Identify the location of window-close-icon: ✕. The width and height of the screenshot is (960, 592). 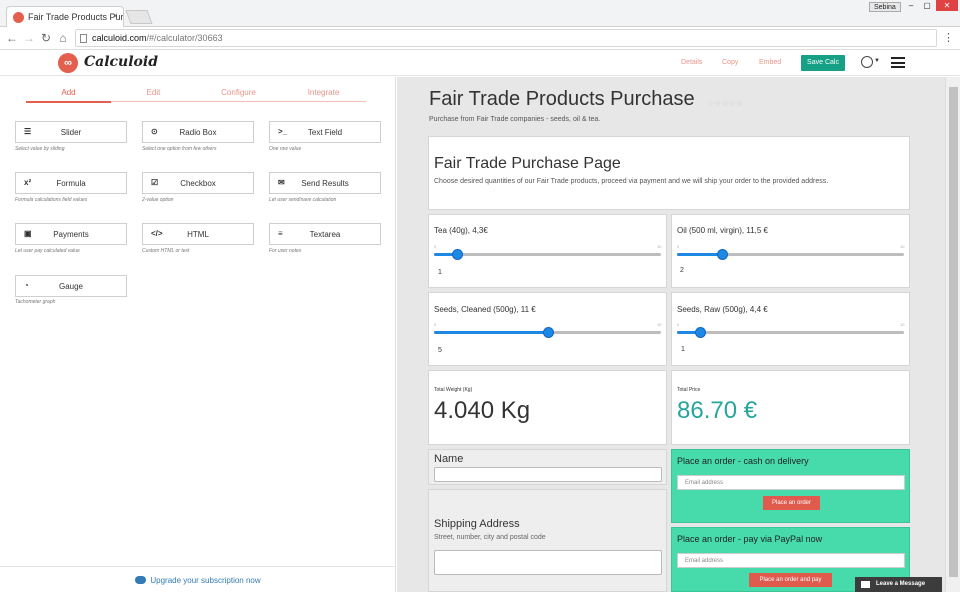
(947, 5).